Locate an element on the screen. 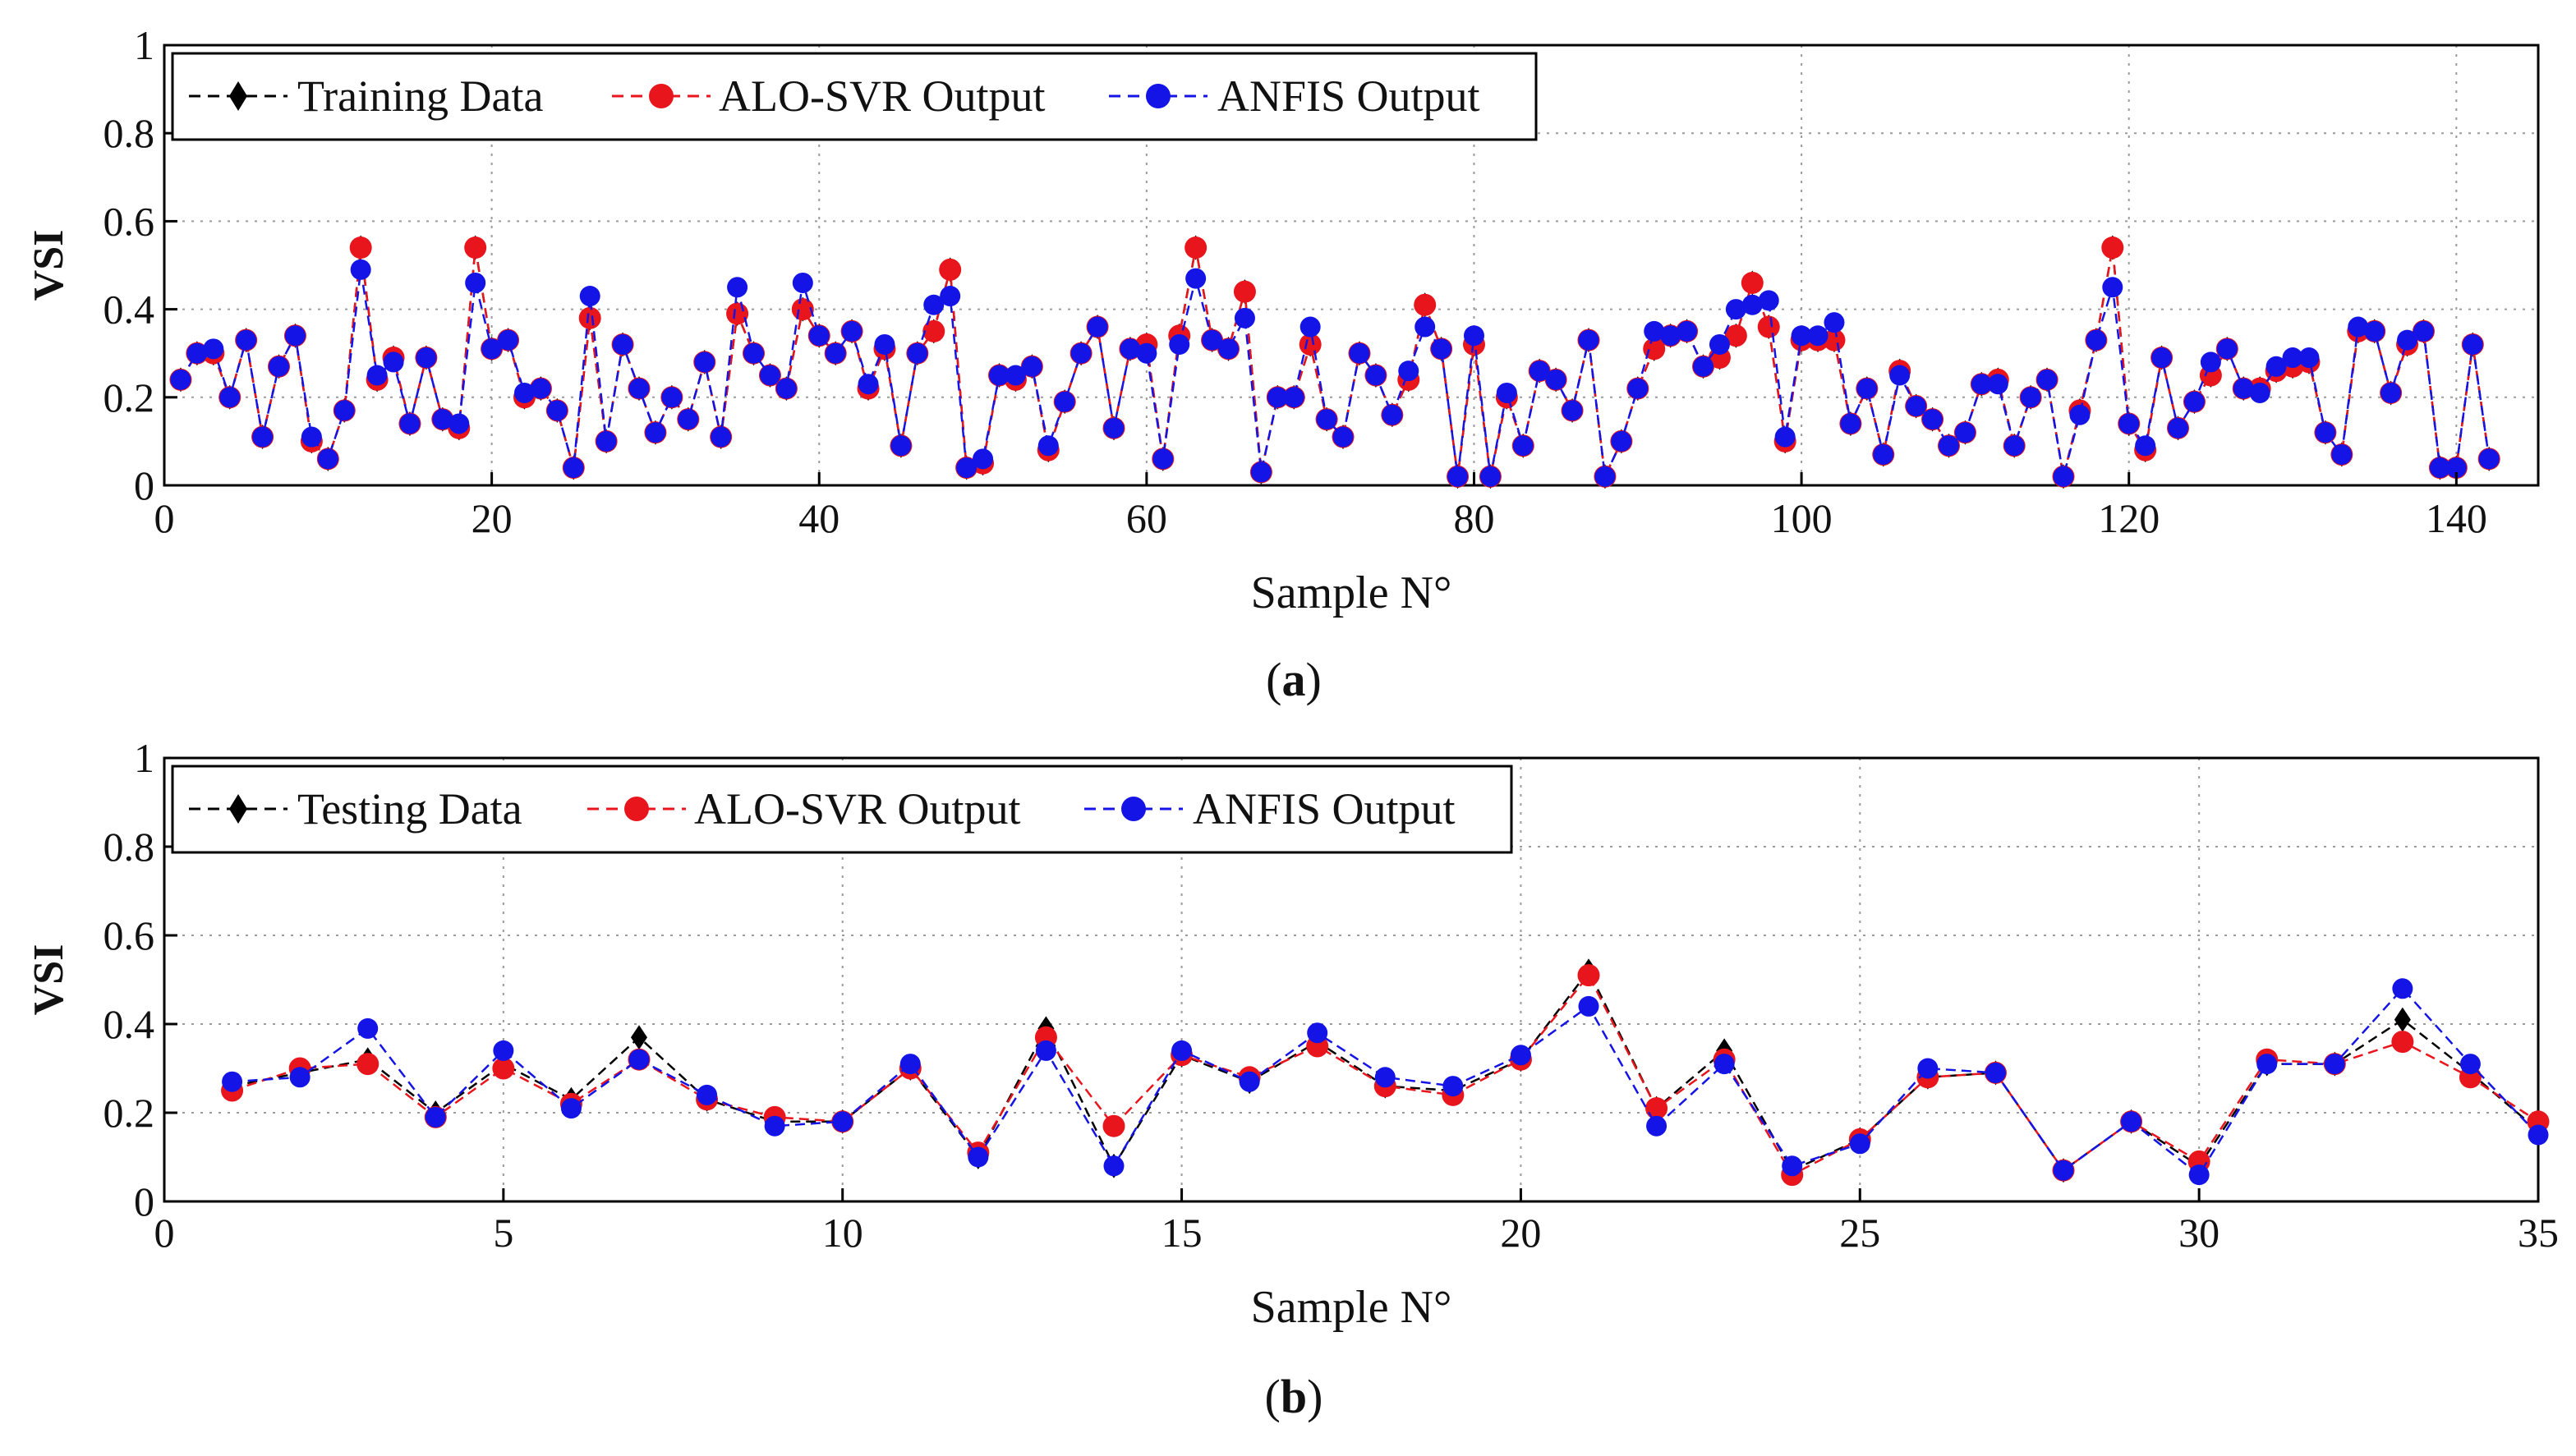 This screenshot has height=1456, width=2576. svg-text: (a) is located at coordinates (1294, 679).